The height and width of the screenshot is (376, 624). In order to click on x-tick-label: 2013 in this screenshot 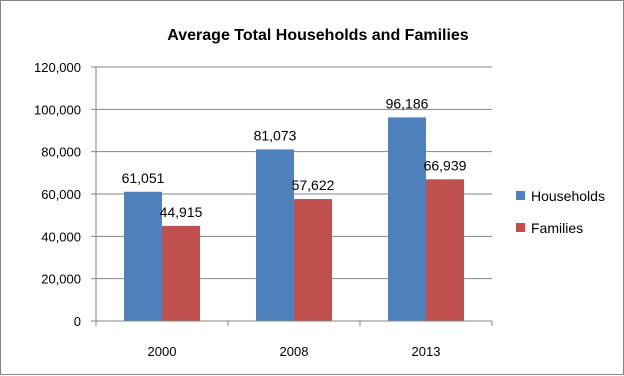, I will do `click(426, 351)`.